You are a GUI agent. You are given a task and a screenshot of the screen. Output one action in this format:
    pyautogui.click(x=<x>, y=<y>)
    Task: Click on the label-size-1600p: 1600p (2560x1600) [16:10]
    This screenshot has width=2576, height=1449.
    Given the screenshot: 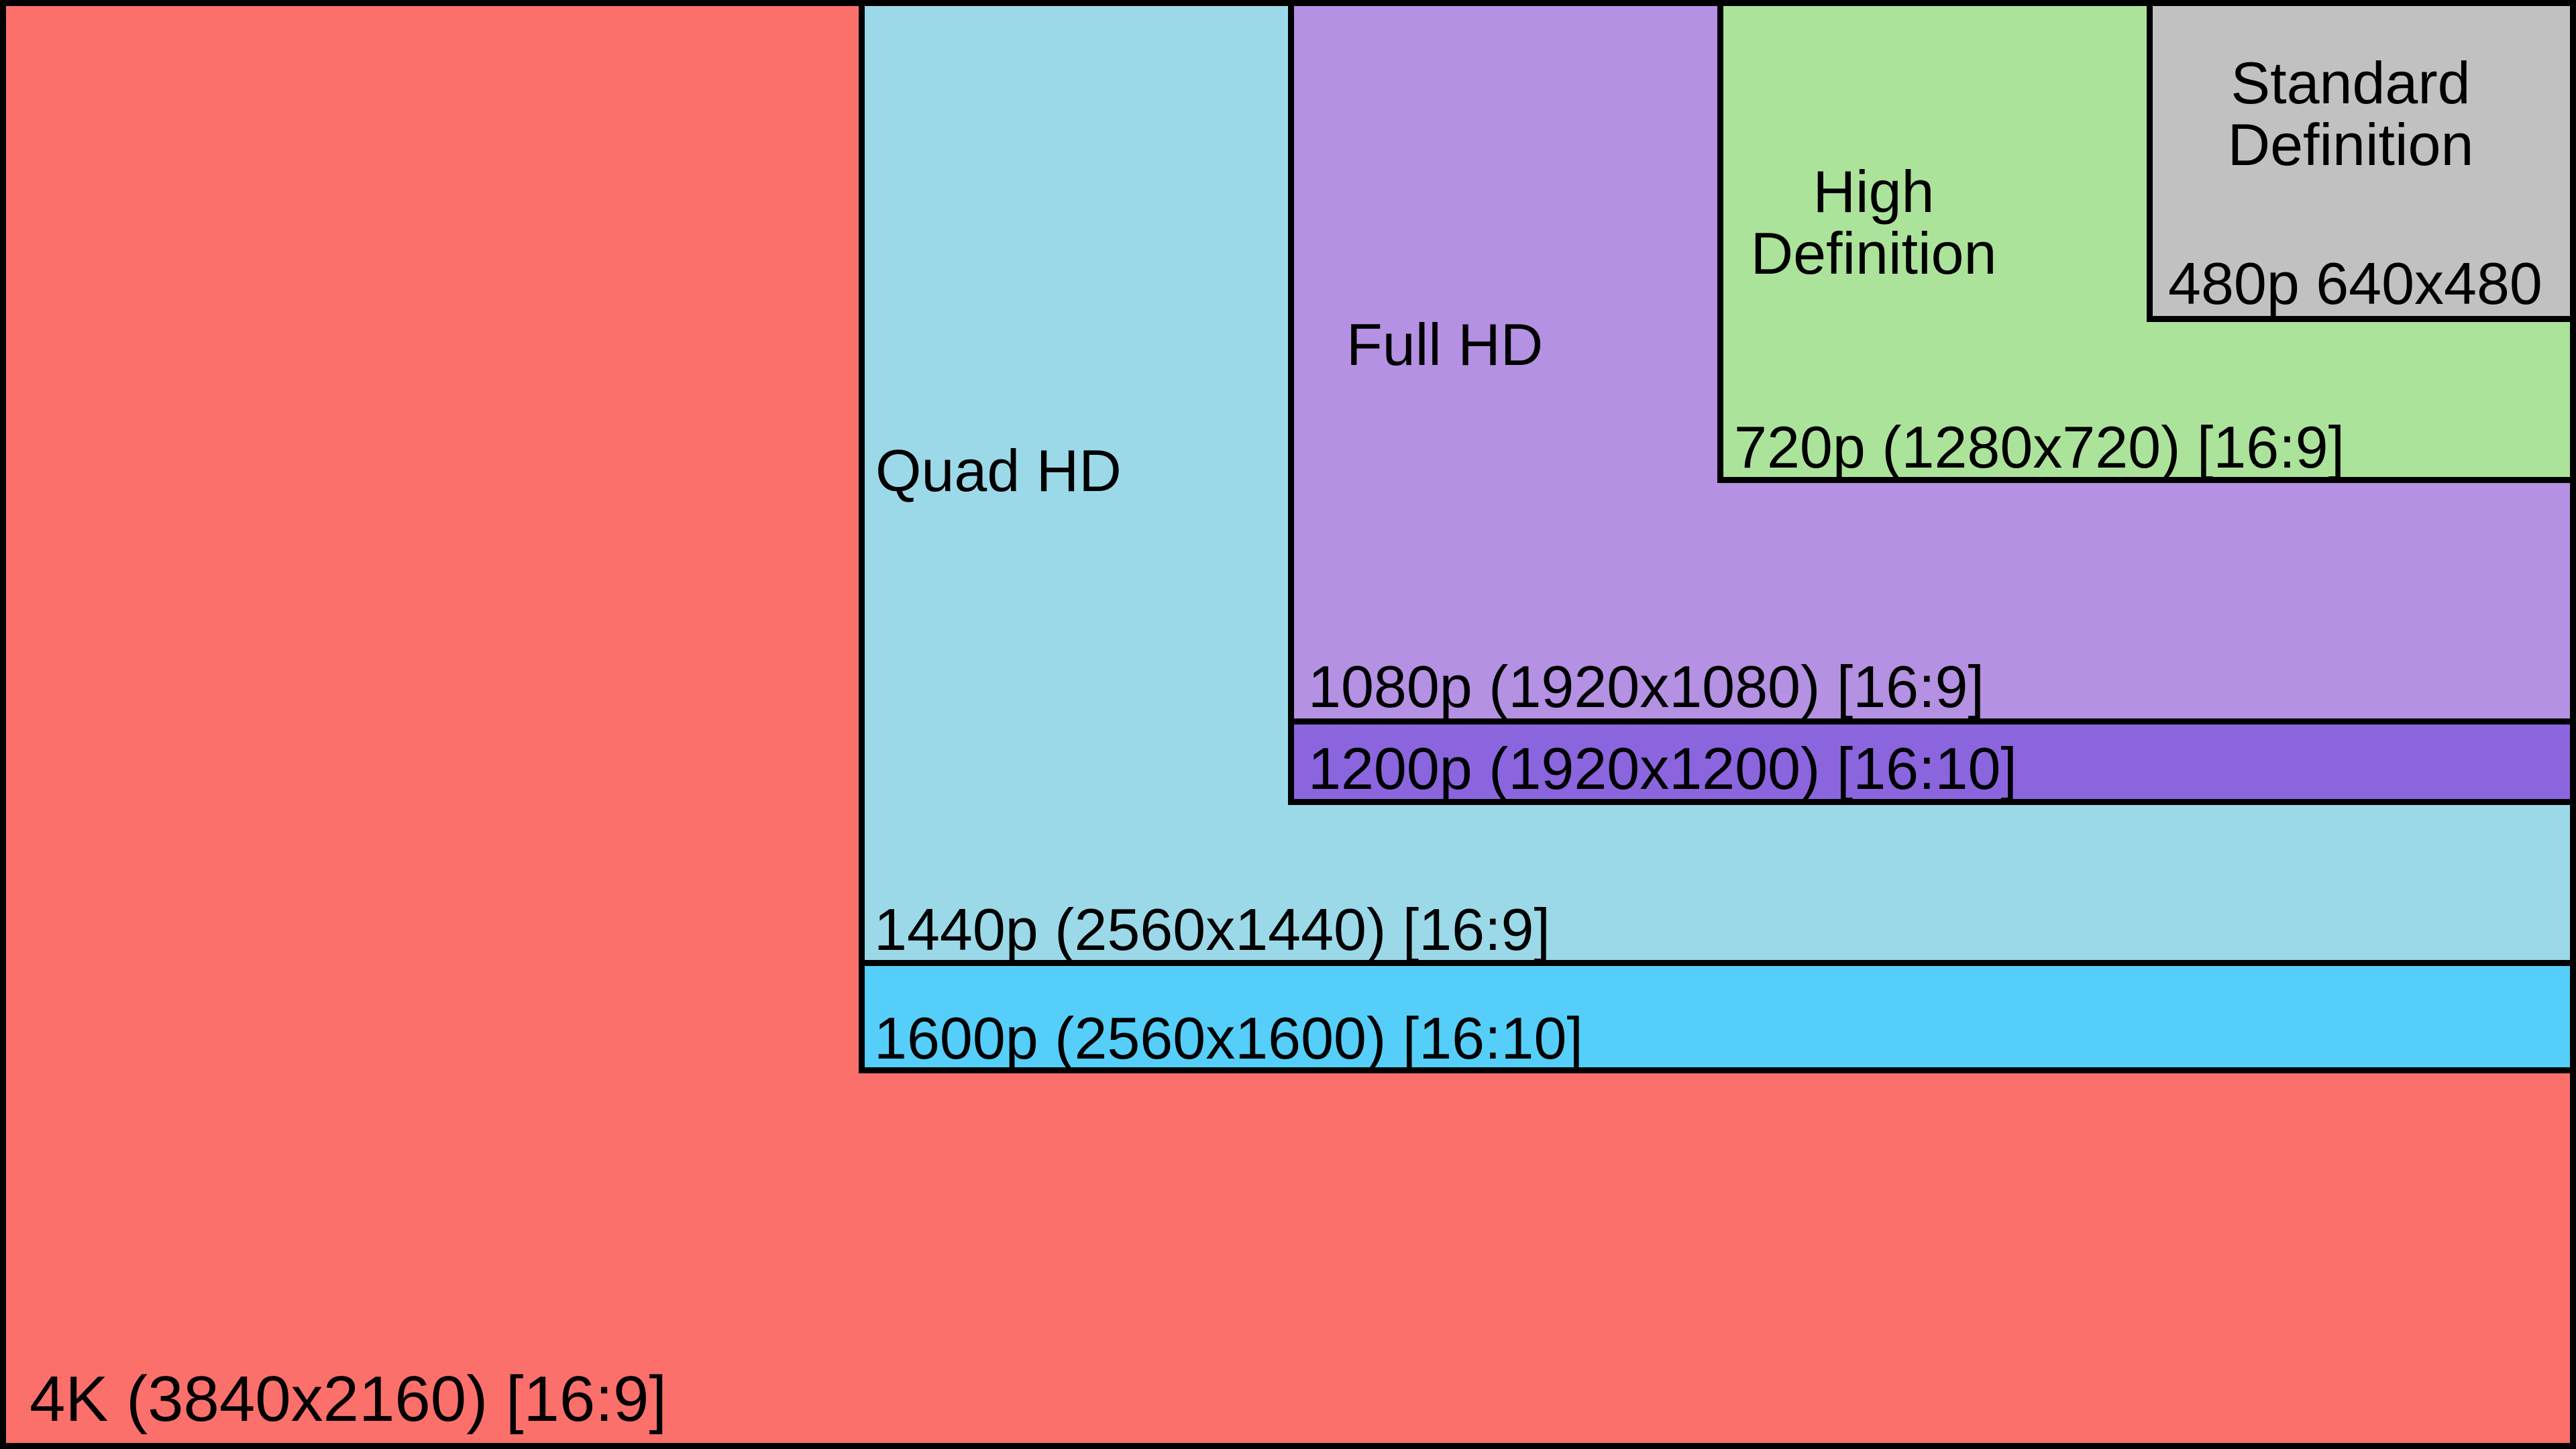 What is the action you would take?
    pyautogui.click(x=1228, y=1038)
    